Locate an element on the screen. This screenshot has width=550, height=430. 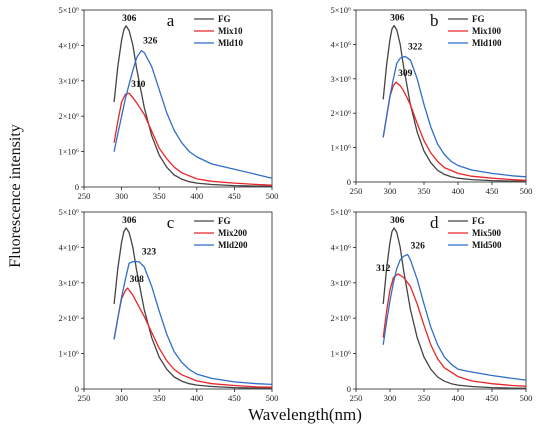
legend-entry: Mix10 is located at coordinates (230, 31).